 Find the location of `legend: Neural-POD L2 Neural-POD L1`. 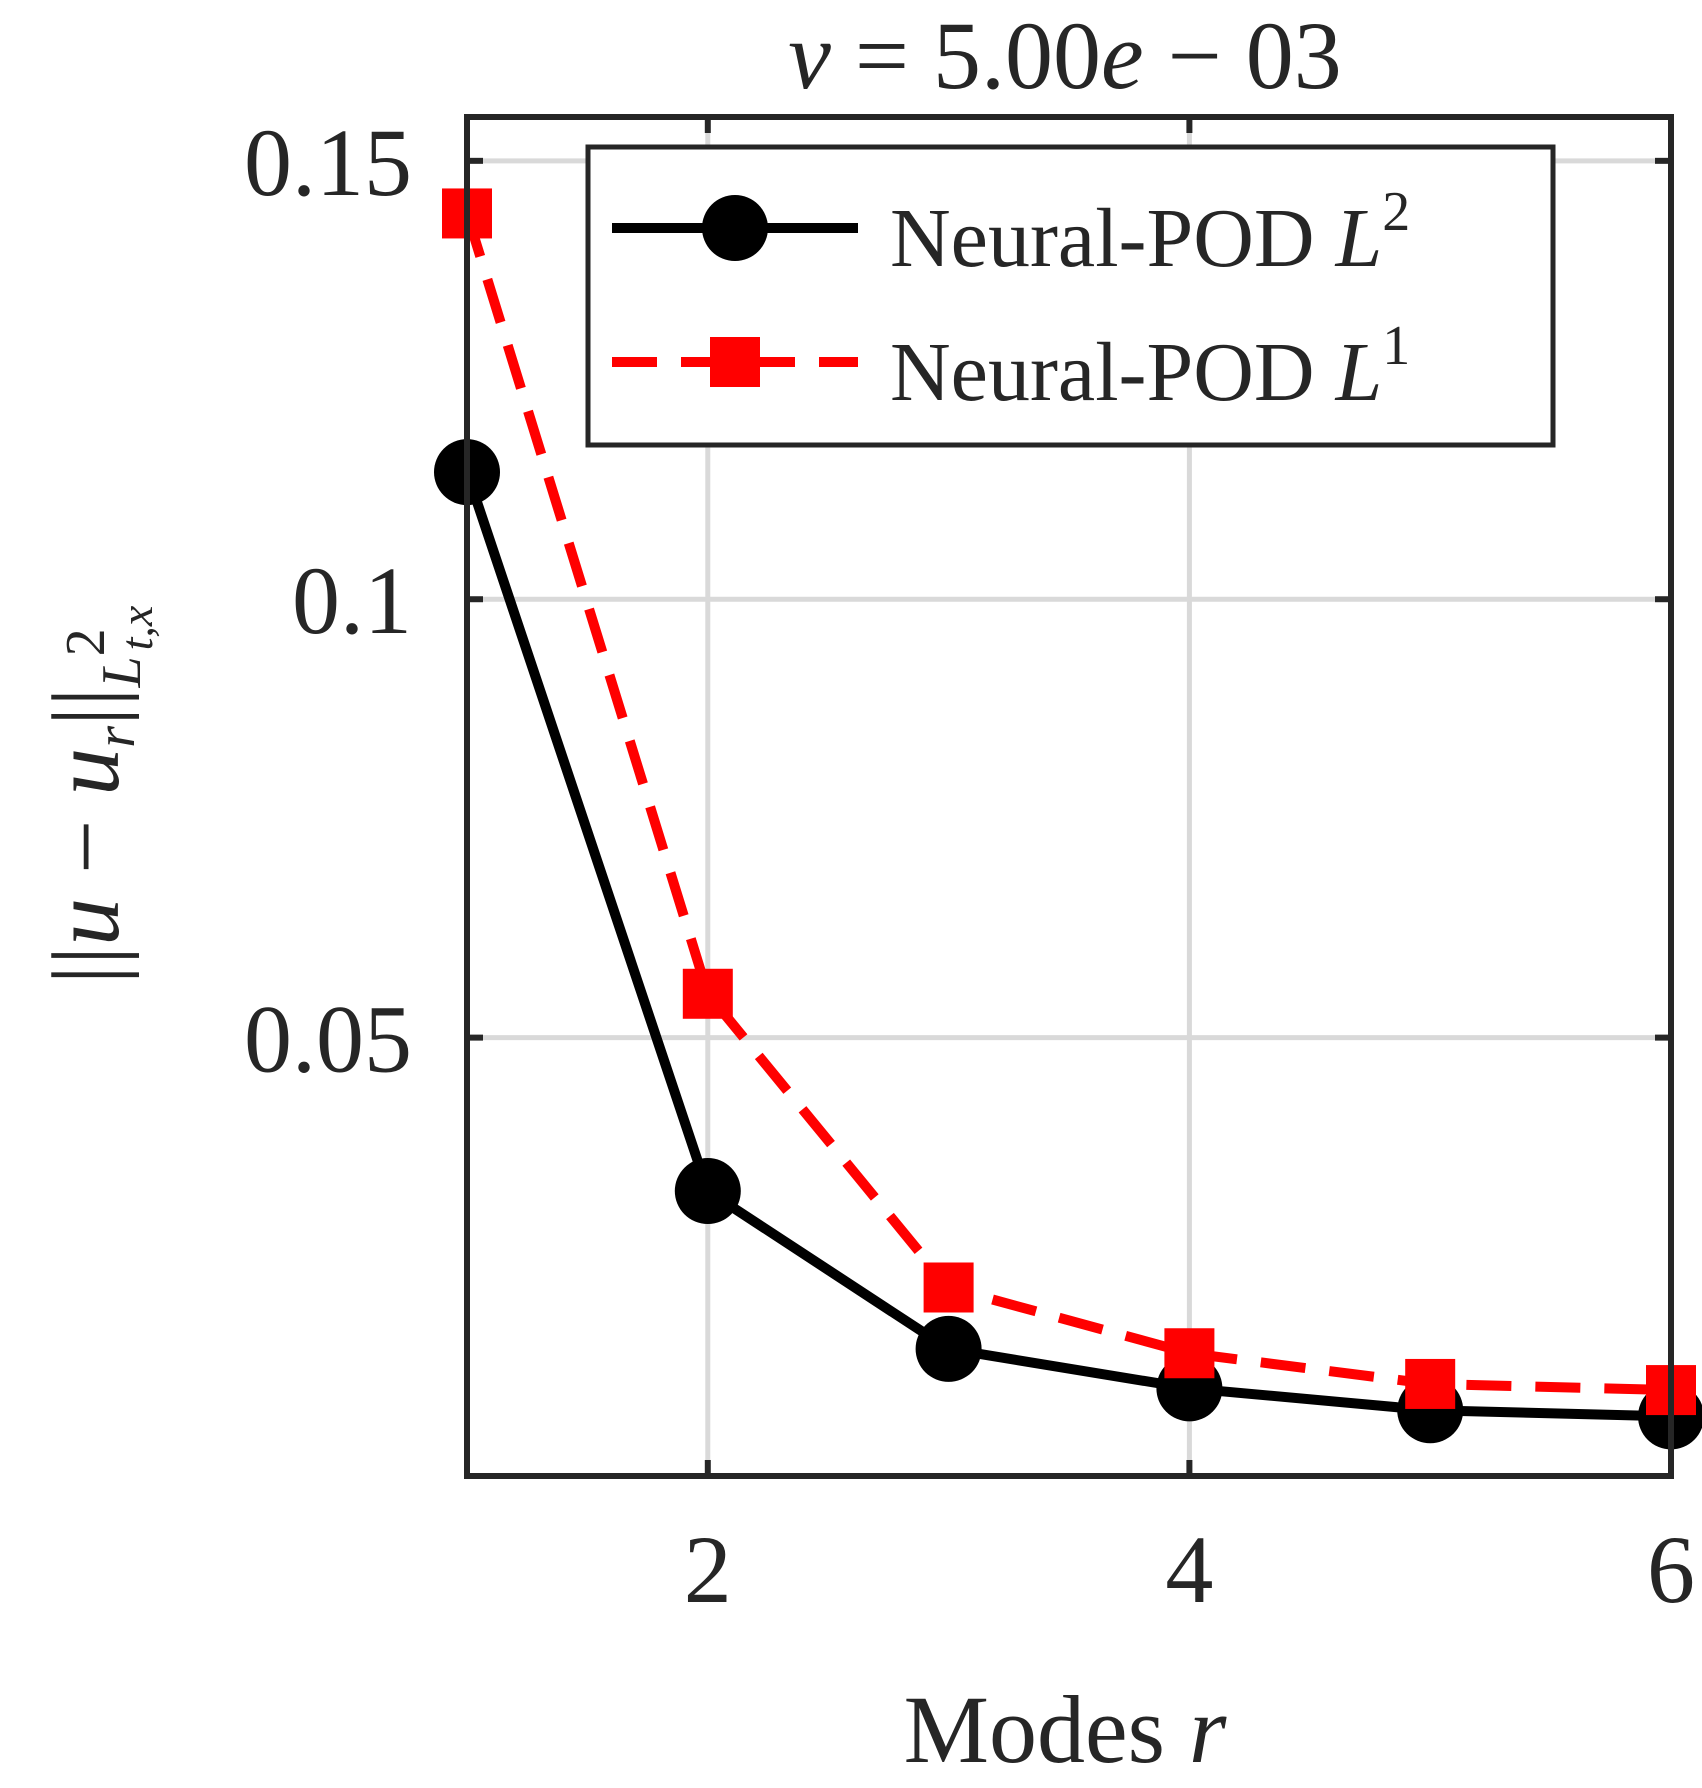

legend: Neural-POD L2 Neural-POD L1 is located at coordinates (1070, 296).